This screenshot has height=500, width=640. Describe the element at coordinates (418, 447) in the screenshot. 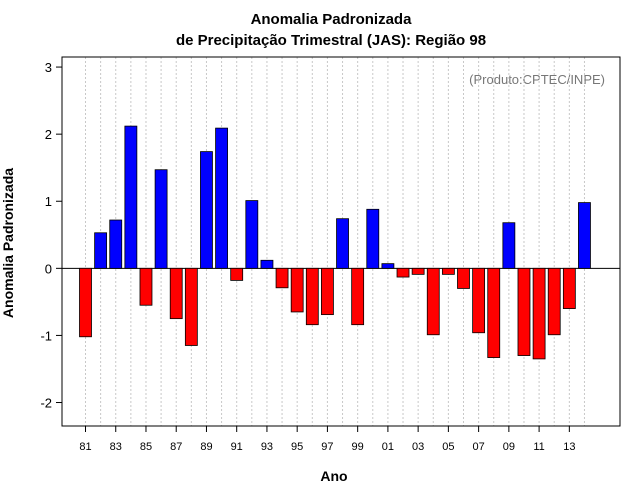

I see `x-tick-label: 03` at that location.